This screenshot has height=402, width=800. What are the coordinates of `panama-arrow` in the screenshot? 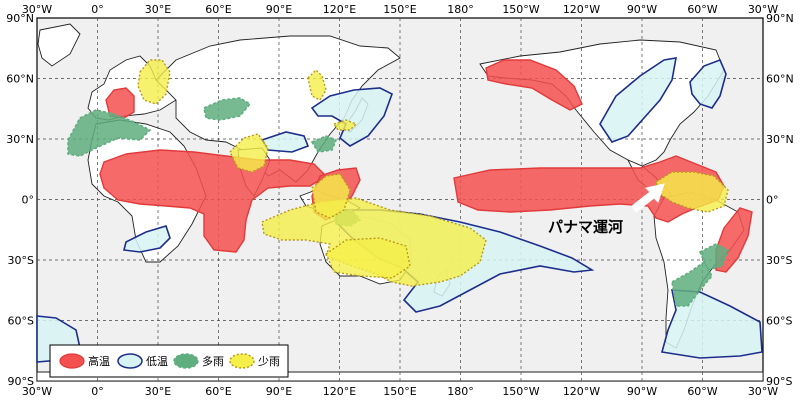 It's located at (648, 198).